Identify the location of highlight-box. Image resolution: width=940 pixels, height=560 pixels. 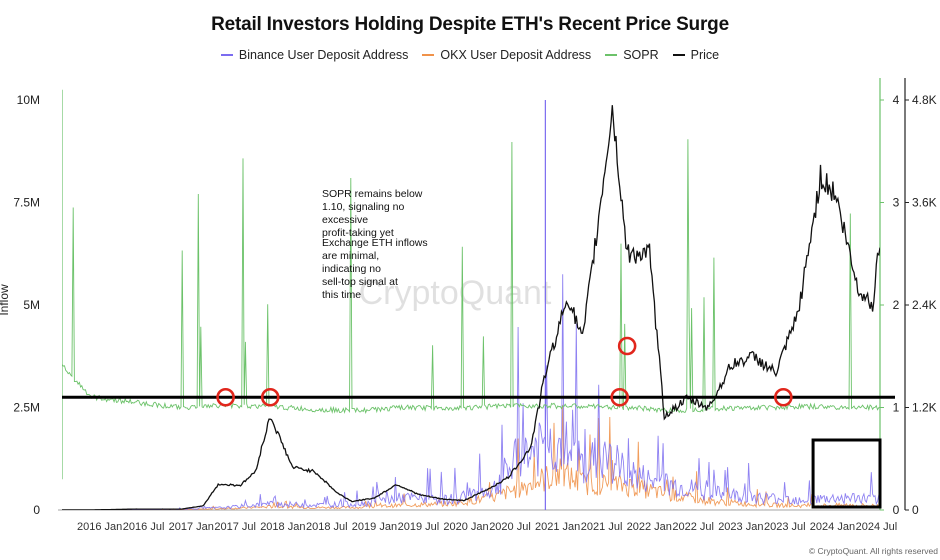
(846, 473).